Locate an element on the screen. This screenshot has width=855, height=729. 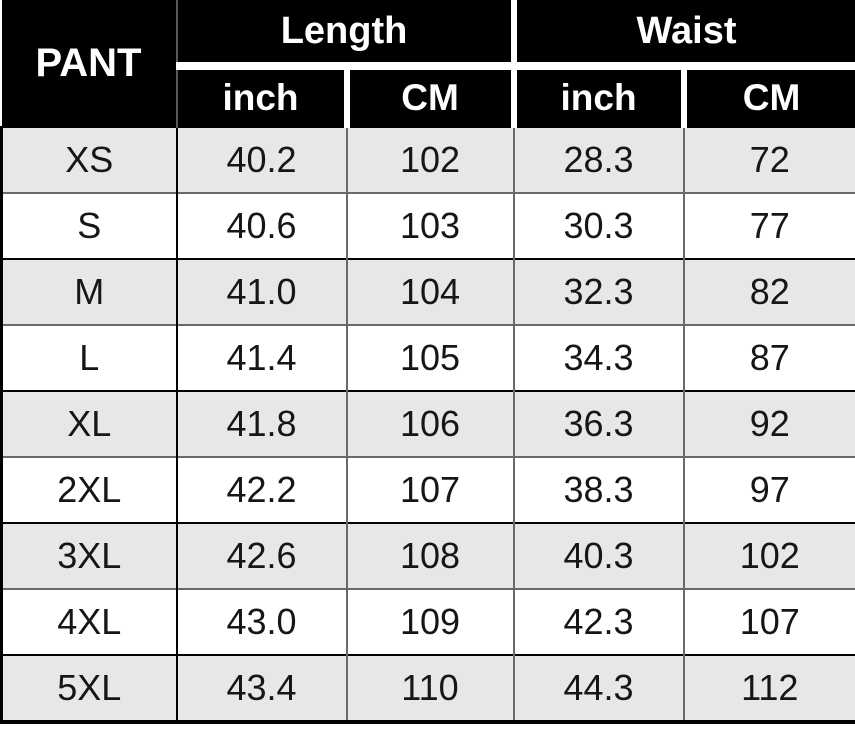
waist-cm-cell: 82 is located at coordinates (769, 291).